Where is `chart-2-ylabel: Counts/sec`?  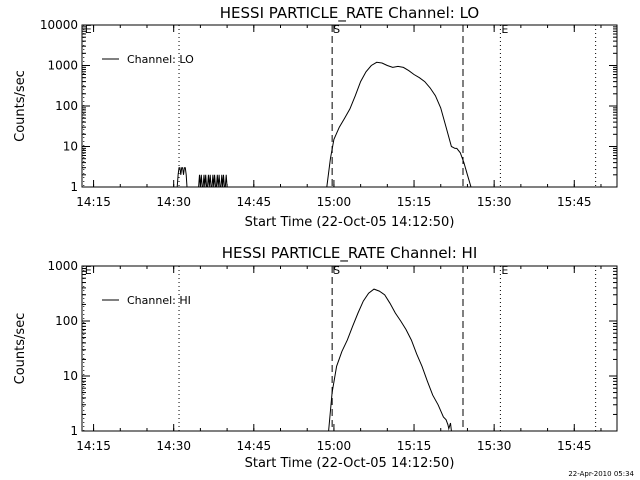
chart-2-ylabel: Counts/sec is located at coordinates (20, 349).